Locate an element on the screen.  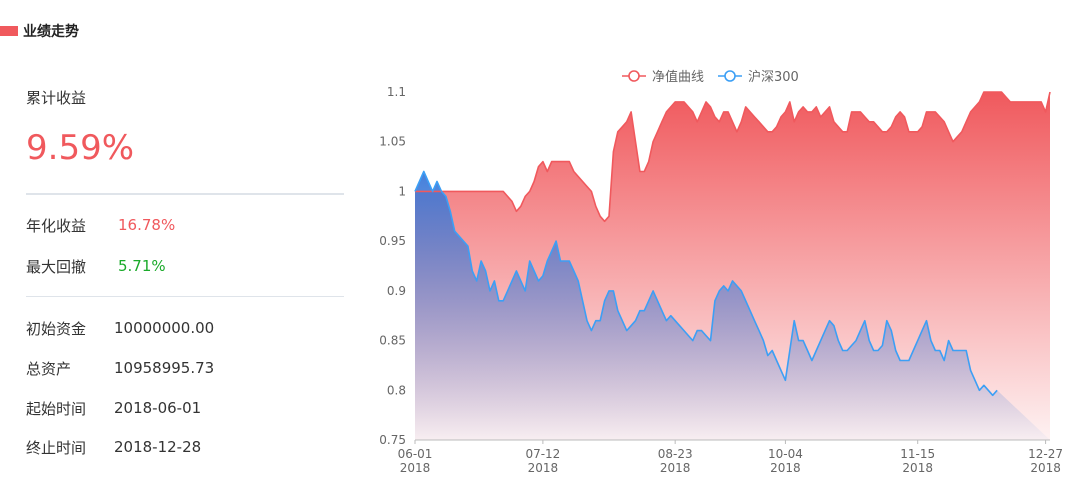
y-tick-label: 1.1 is located at coordinates (396, 92).